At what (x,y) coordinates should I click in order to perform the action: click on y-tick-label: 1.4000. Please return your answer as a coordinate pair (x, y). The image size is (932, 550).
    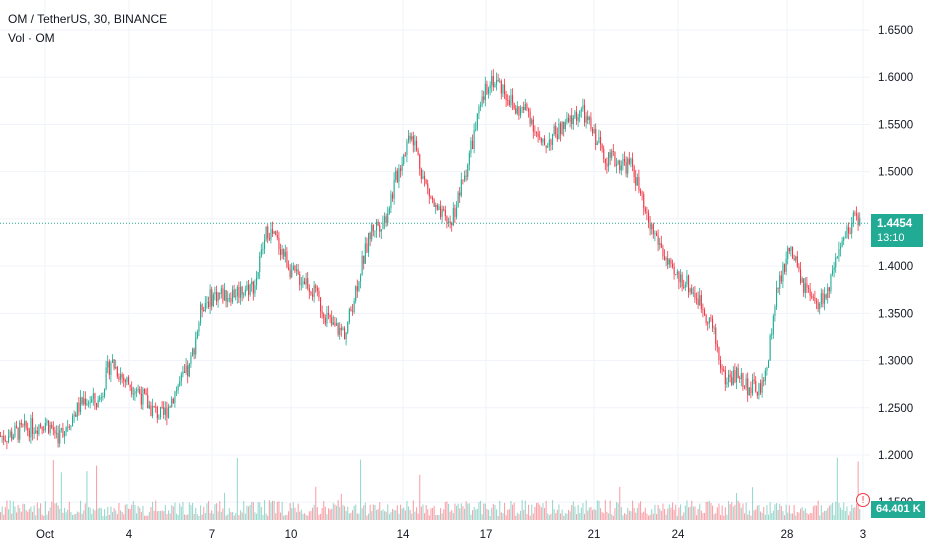
    Looking at the image, I should click on (895, 267).